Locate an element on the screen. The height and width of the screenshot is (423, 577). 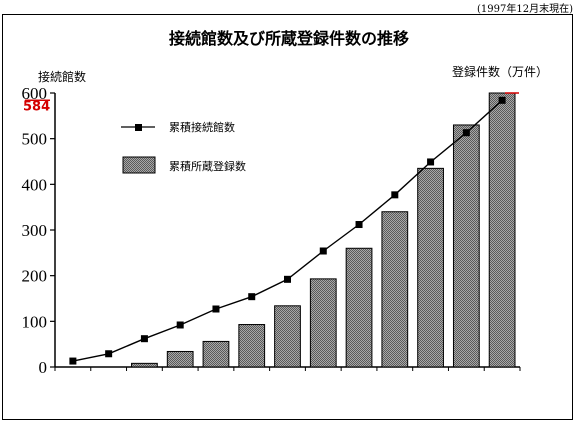
legend: 累積接続館数 累積所蔵登録数 is located at coordinates (183, 147).